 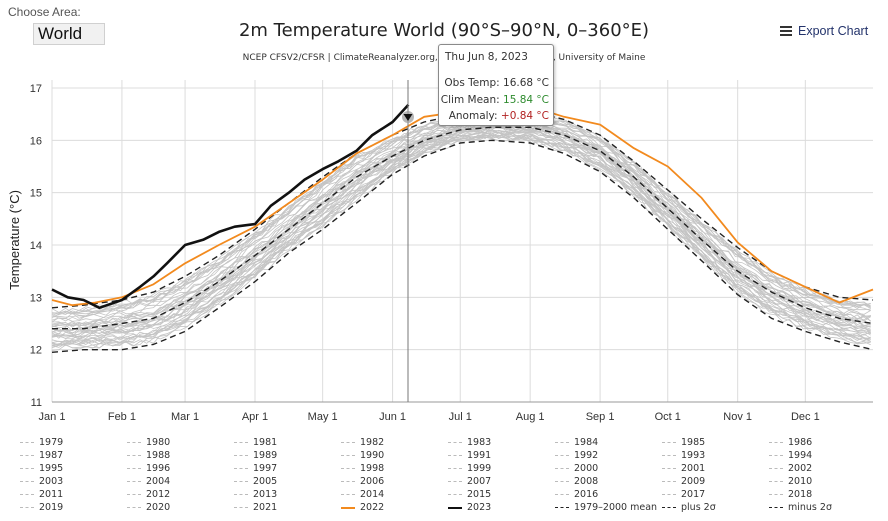 What do you see at coordinates (255, 481) in the screenshot?
I see `legend-item: 2005` at bounding box center [255, 481].